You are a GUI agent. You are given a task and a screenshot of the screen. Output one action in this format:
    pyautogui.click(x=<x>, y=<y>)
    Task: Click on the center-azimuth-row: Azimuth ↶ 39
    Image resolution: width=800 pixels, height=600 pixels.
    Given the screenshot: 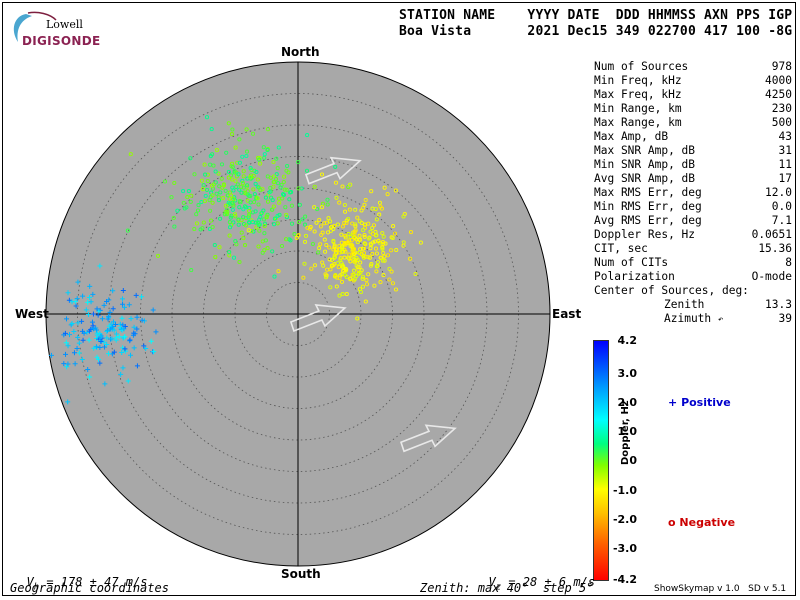 What is the action you would take?
    pyautogui.click(x=693, y=319)
    